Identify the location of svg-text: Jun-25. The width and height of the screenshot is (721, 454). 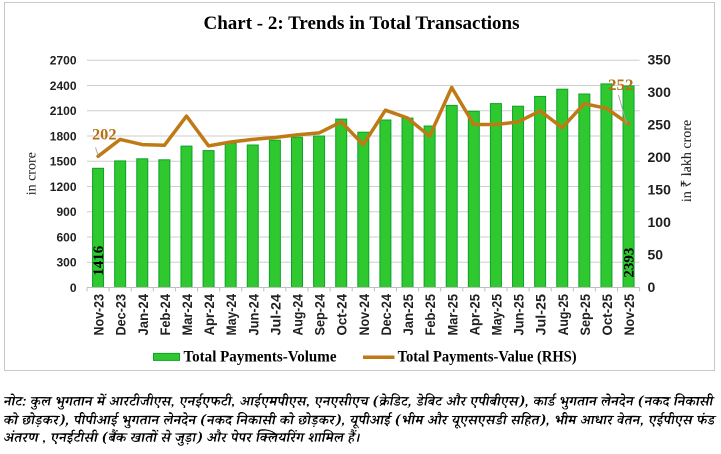
(519, 315).